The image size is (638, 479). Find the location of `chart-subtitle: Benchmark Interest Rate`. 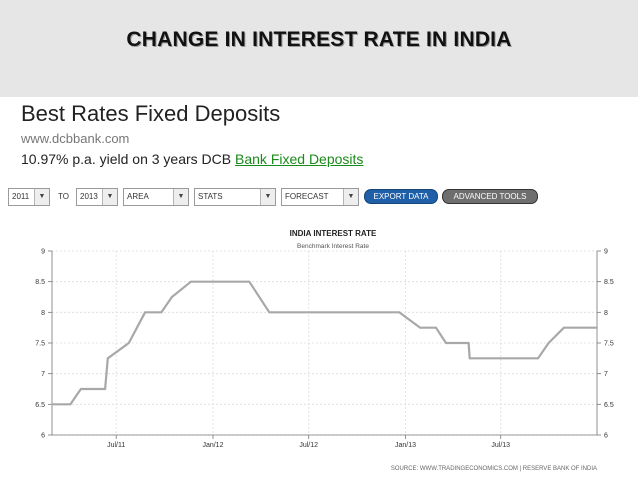

chart-subtitle: Benchmark Interest Rate is located at coordinates (333, 246).